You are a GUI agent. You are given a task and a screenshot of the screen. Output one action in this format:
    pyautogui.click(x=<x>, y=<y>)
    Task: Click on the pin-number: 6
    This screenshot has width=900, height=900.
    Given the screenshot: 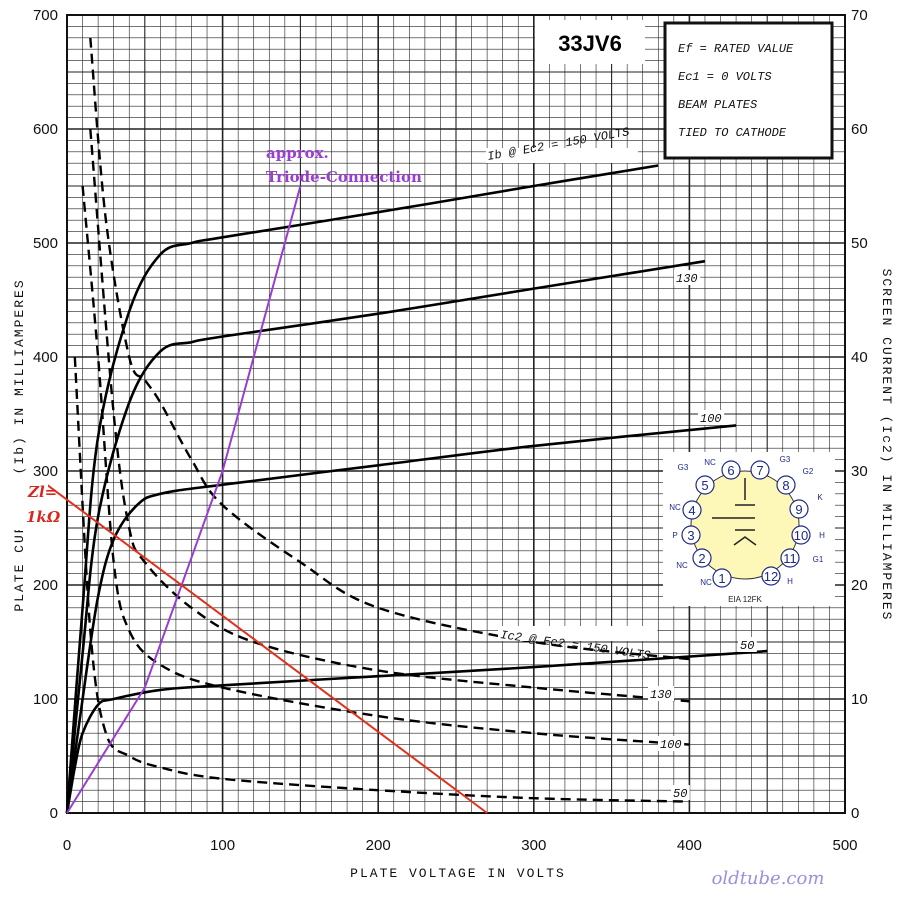 What is the action you would take?
    pyautogui.click(x=730, y=470)
    